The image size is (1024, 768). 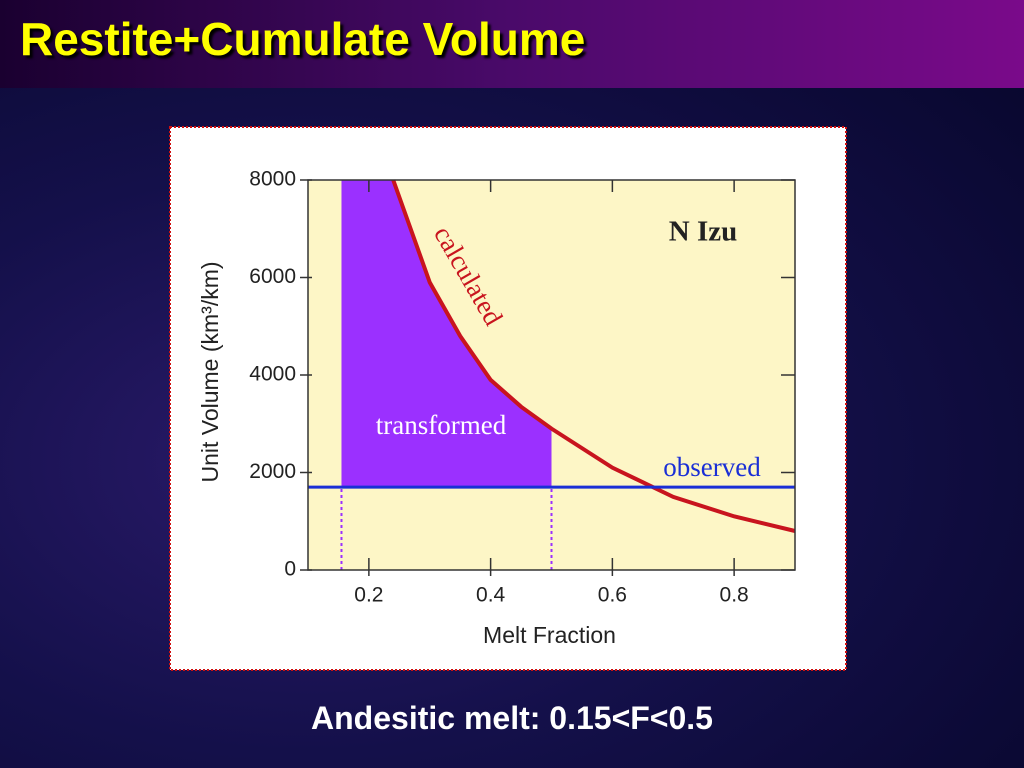 I want to click on annotation: N Izu, so click(x=703, y=232).